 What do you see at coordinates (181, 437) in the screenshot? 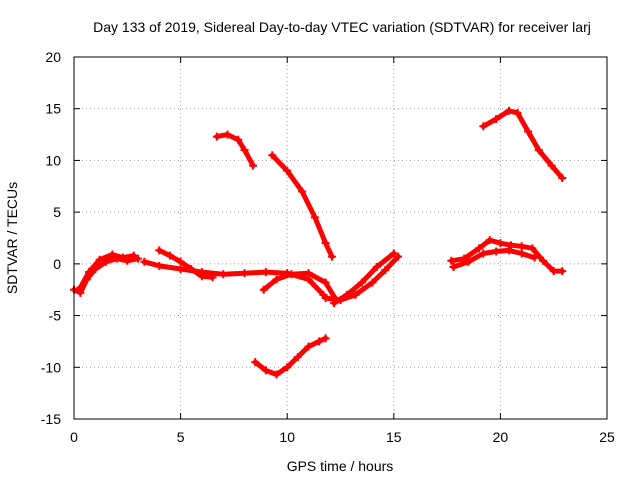
I see `x-tick-label: 5` at bounding box center [181, 437].